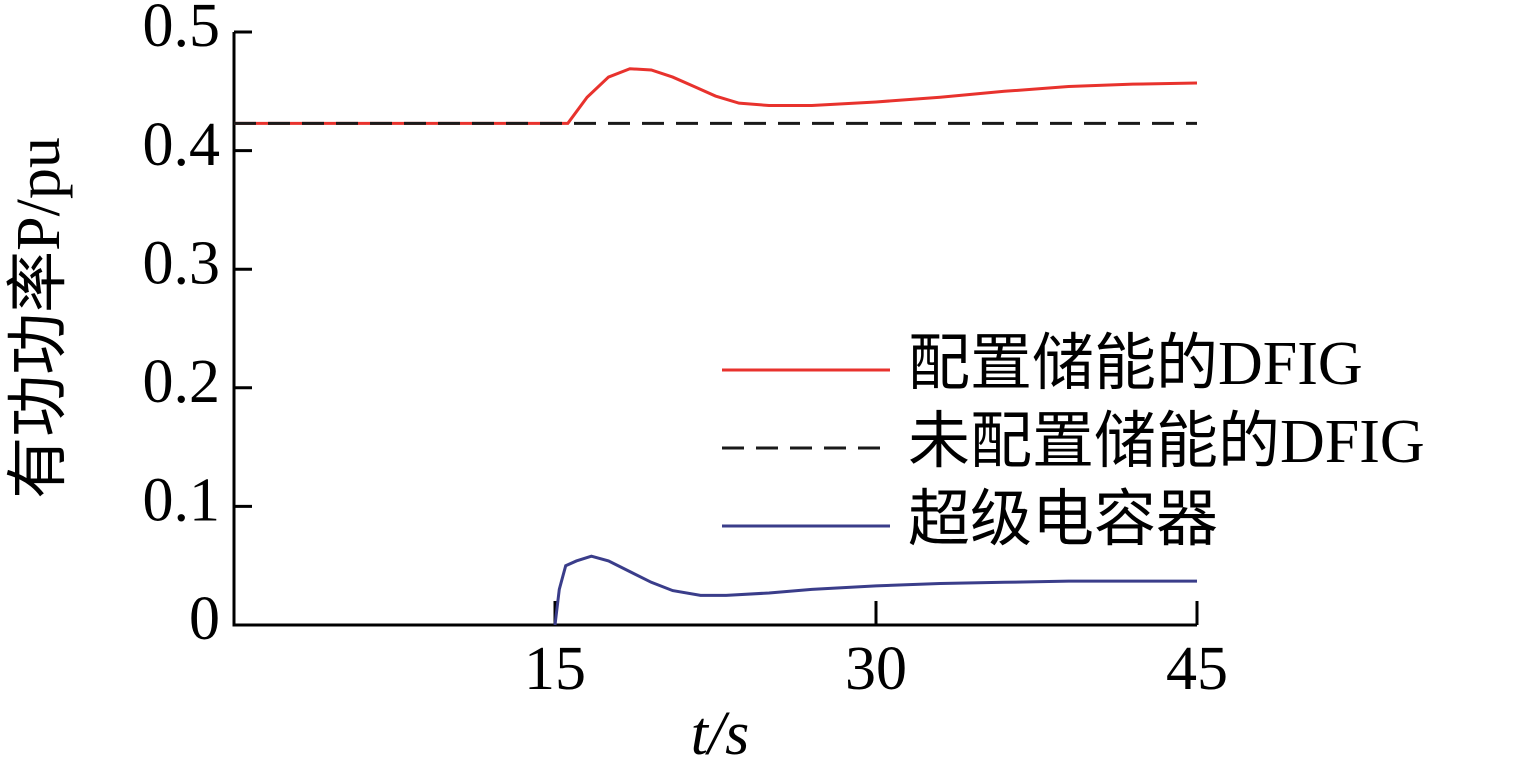  Describe the element at coordinates (1063, 520) in the screenshot. I see `legend-label: 超级电容器` at that location.